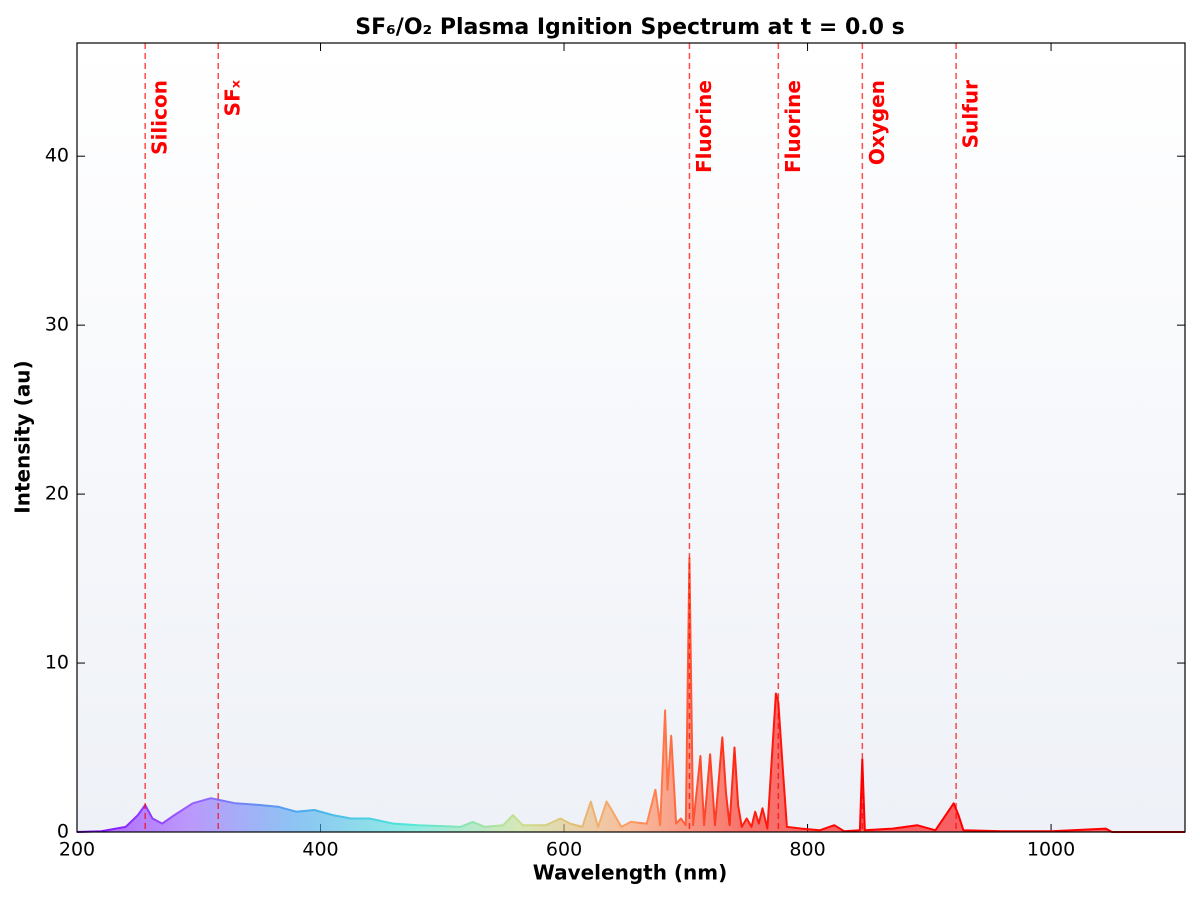 The width and height of the screenshot is (1200, 900). I want to click on x-axis-label: Wavelength (nm), so click(630, 873).